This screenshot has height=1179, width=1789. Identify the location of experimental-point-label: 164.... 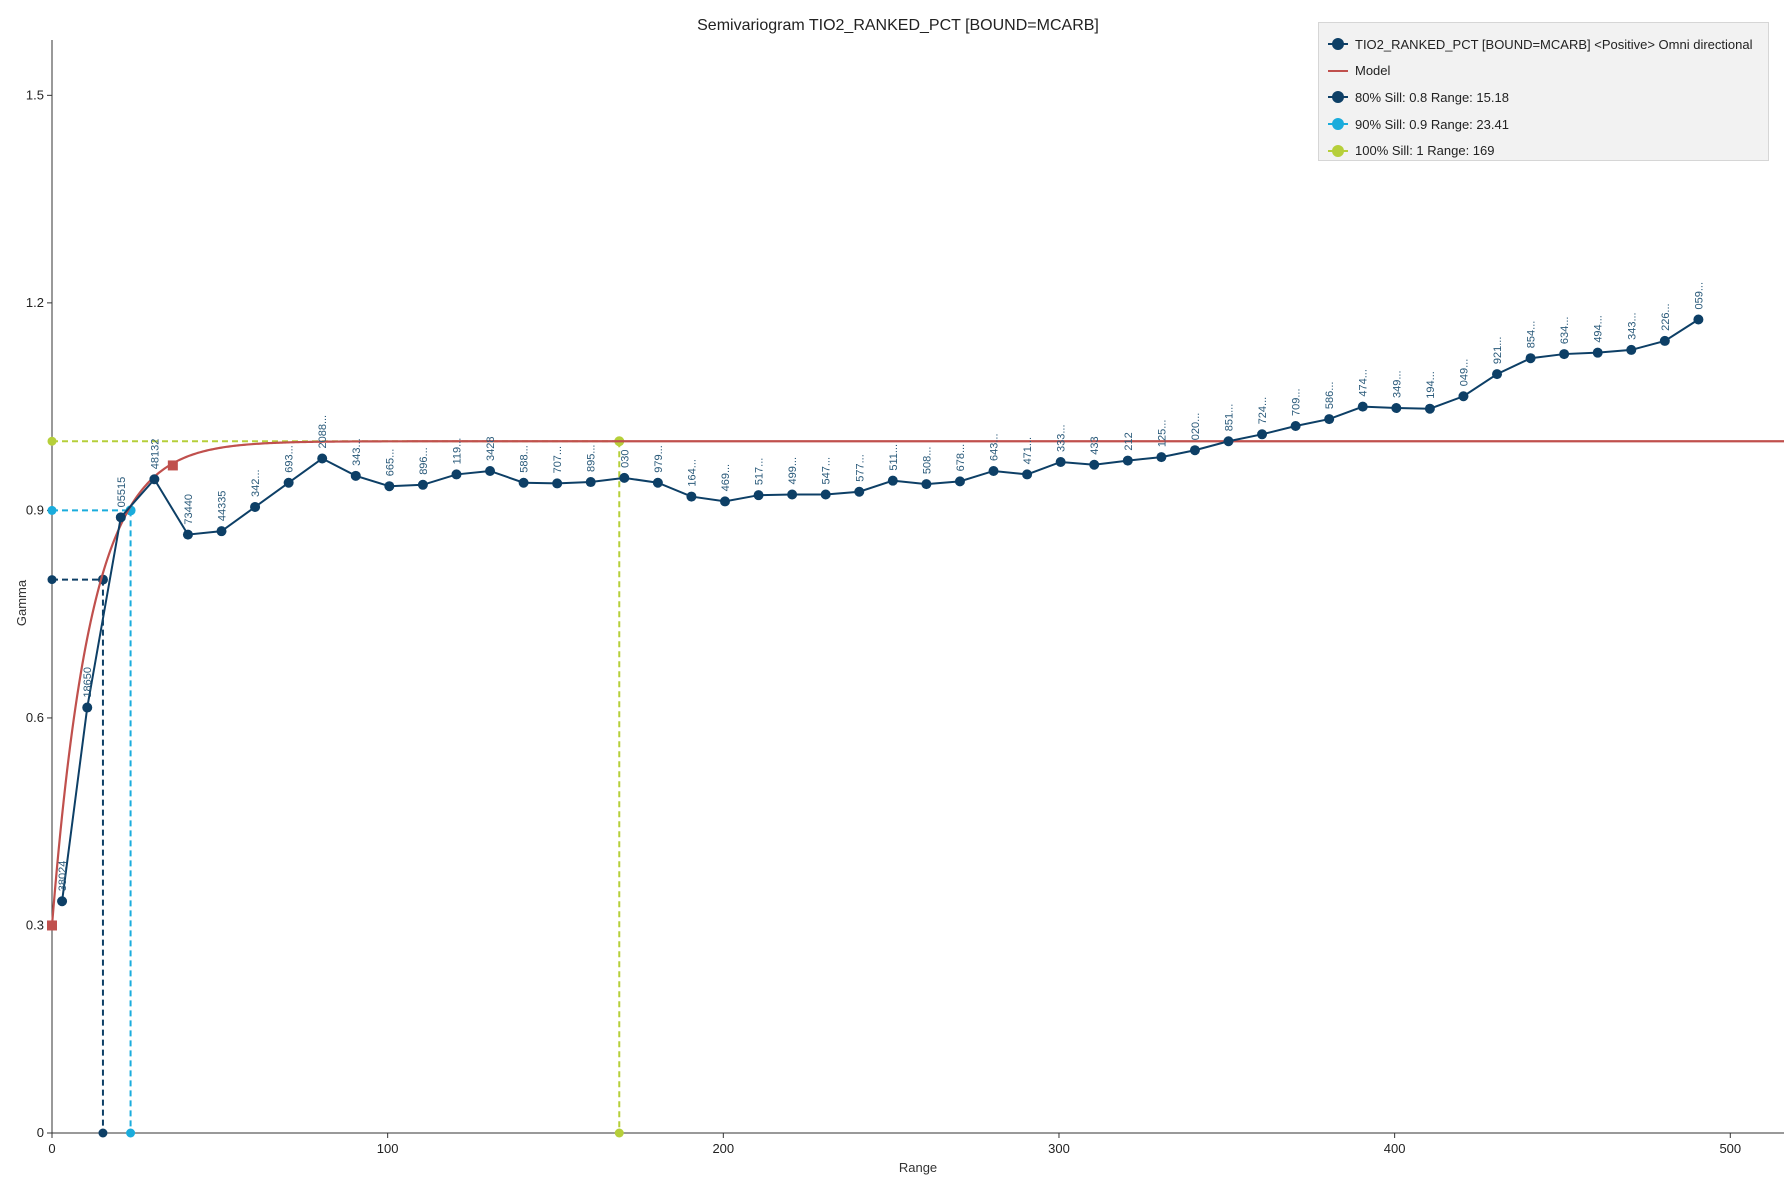
(692, 473).